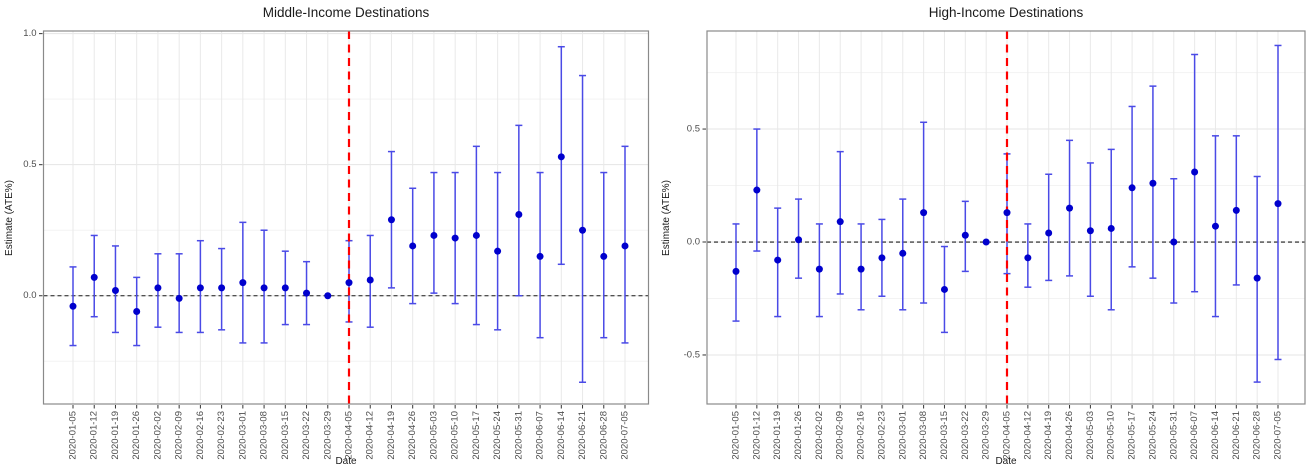  I want to click on x-tick-label: 2020-06-14, so click(1215, 435).